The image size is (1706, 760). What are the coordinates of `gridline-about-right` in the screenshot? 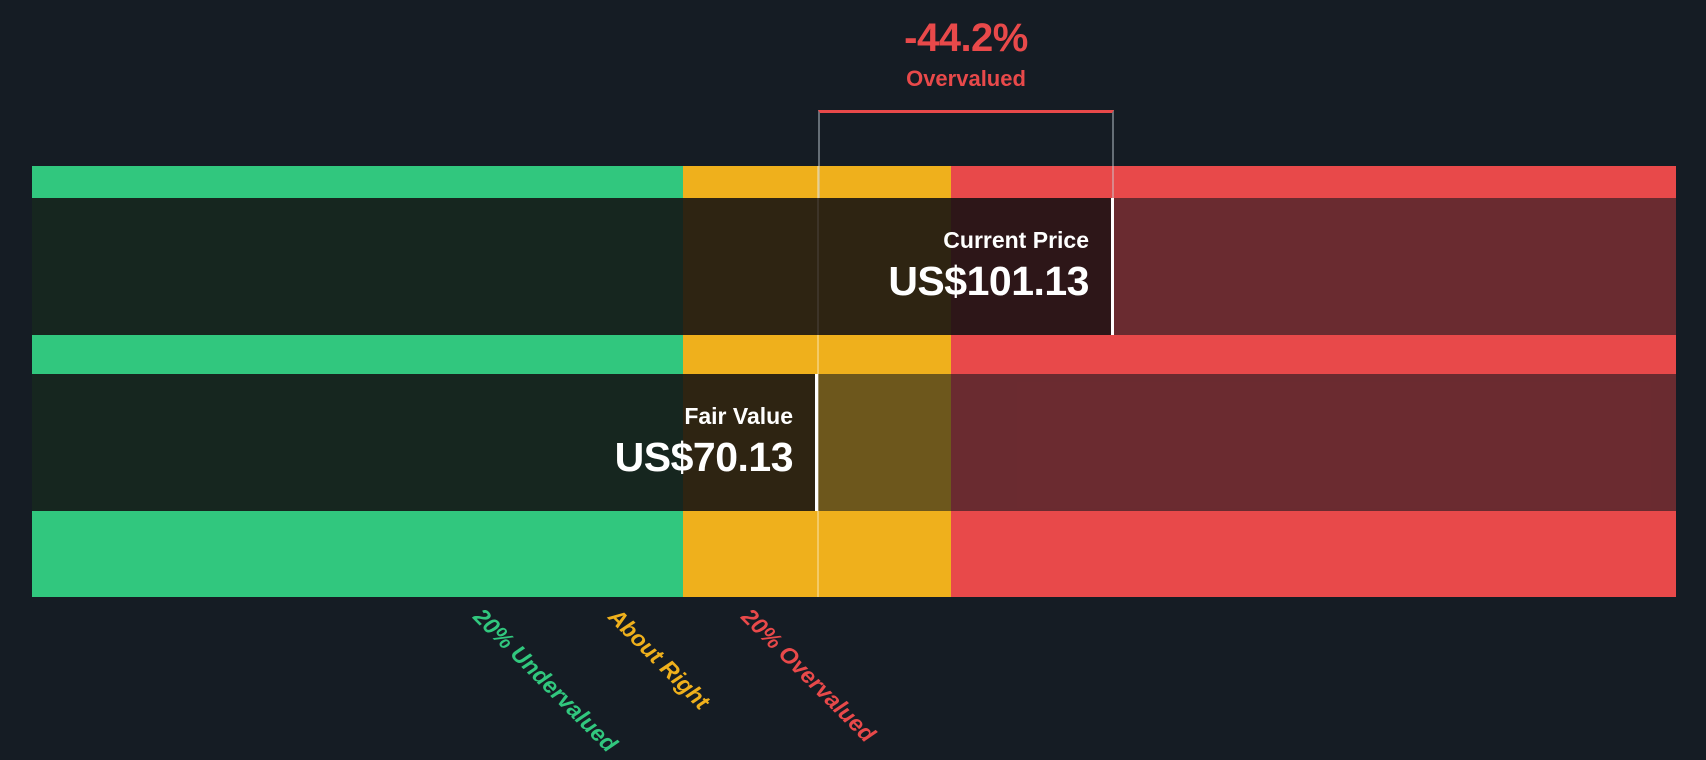 It's located at (818, 381).